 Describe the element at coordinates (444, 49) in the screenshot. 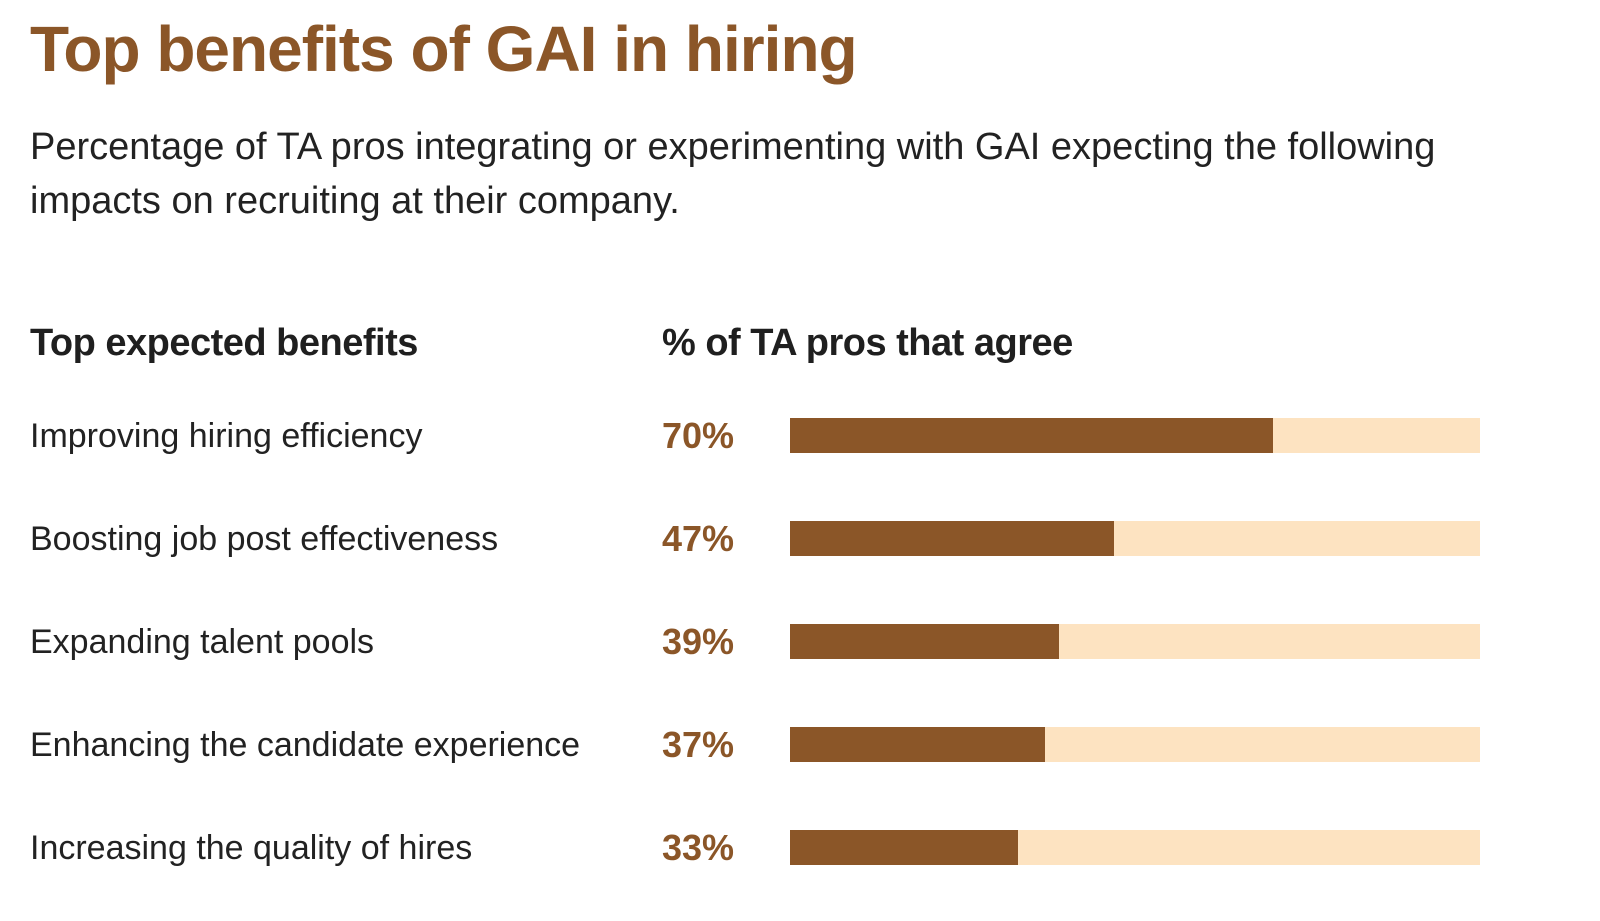

I see `chart-title: Top benefits of GAI in hiring` at that location.